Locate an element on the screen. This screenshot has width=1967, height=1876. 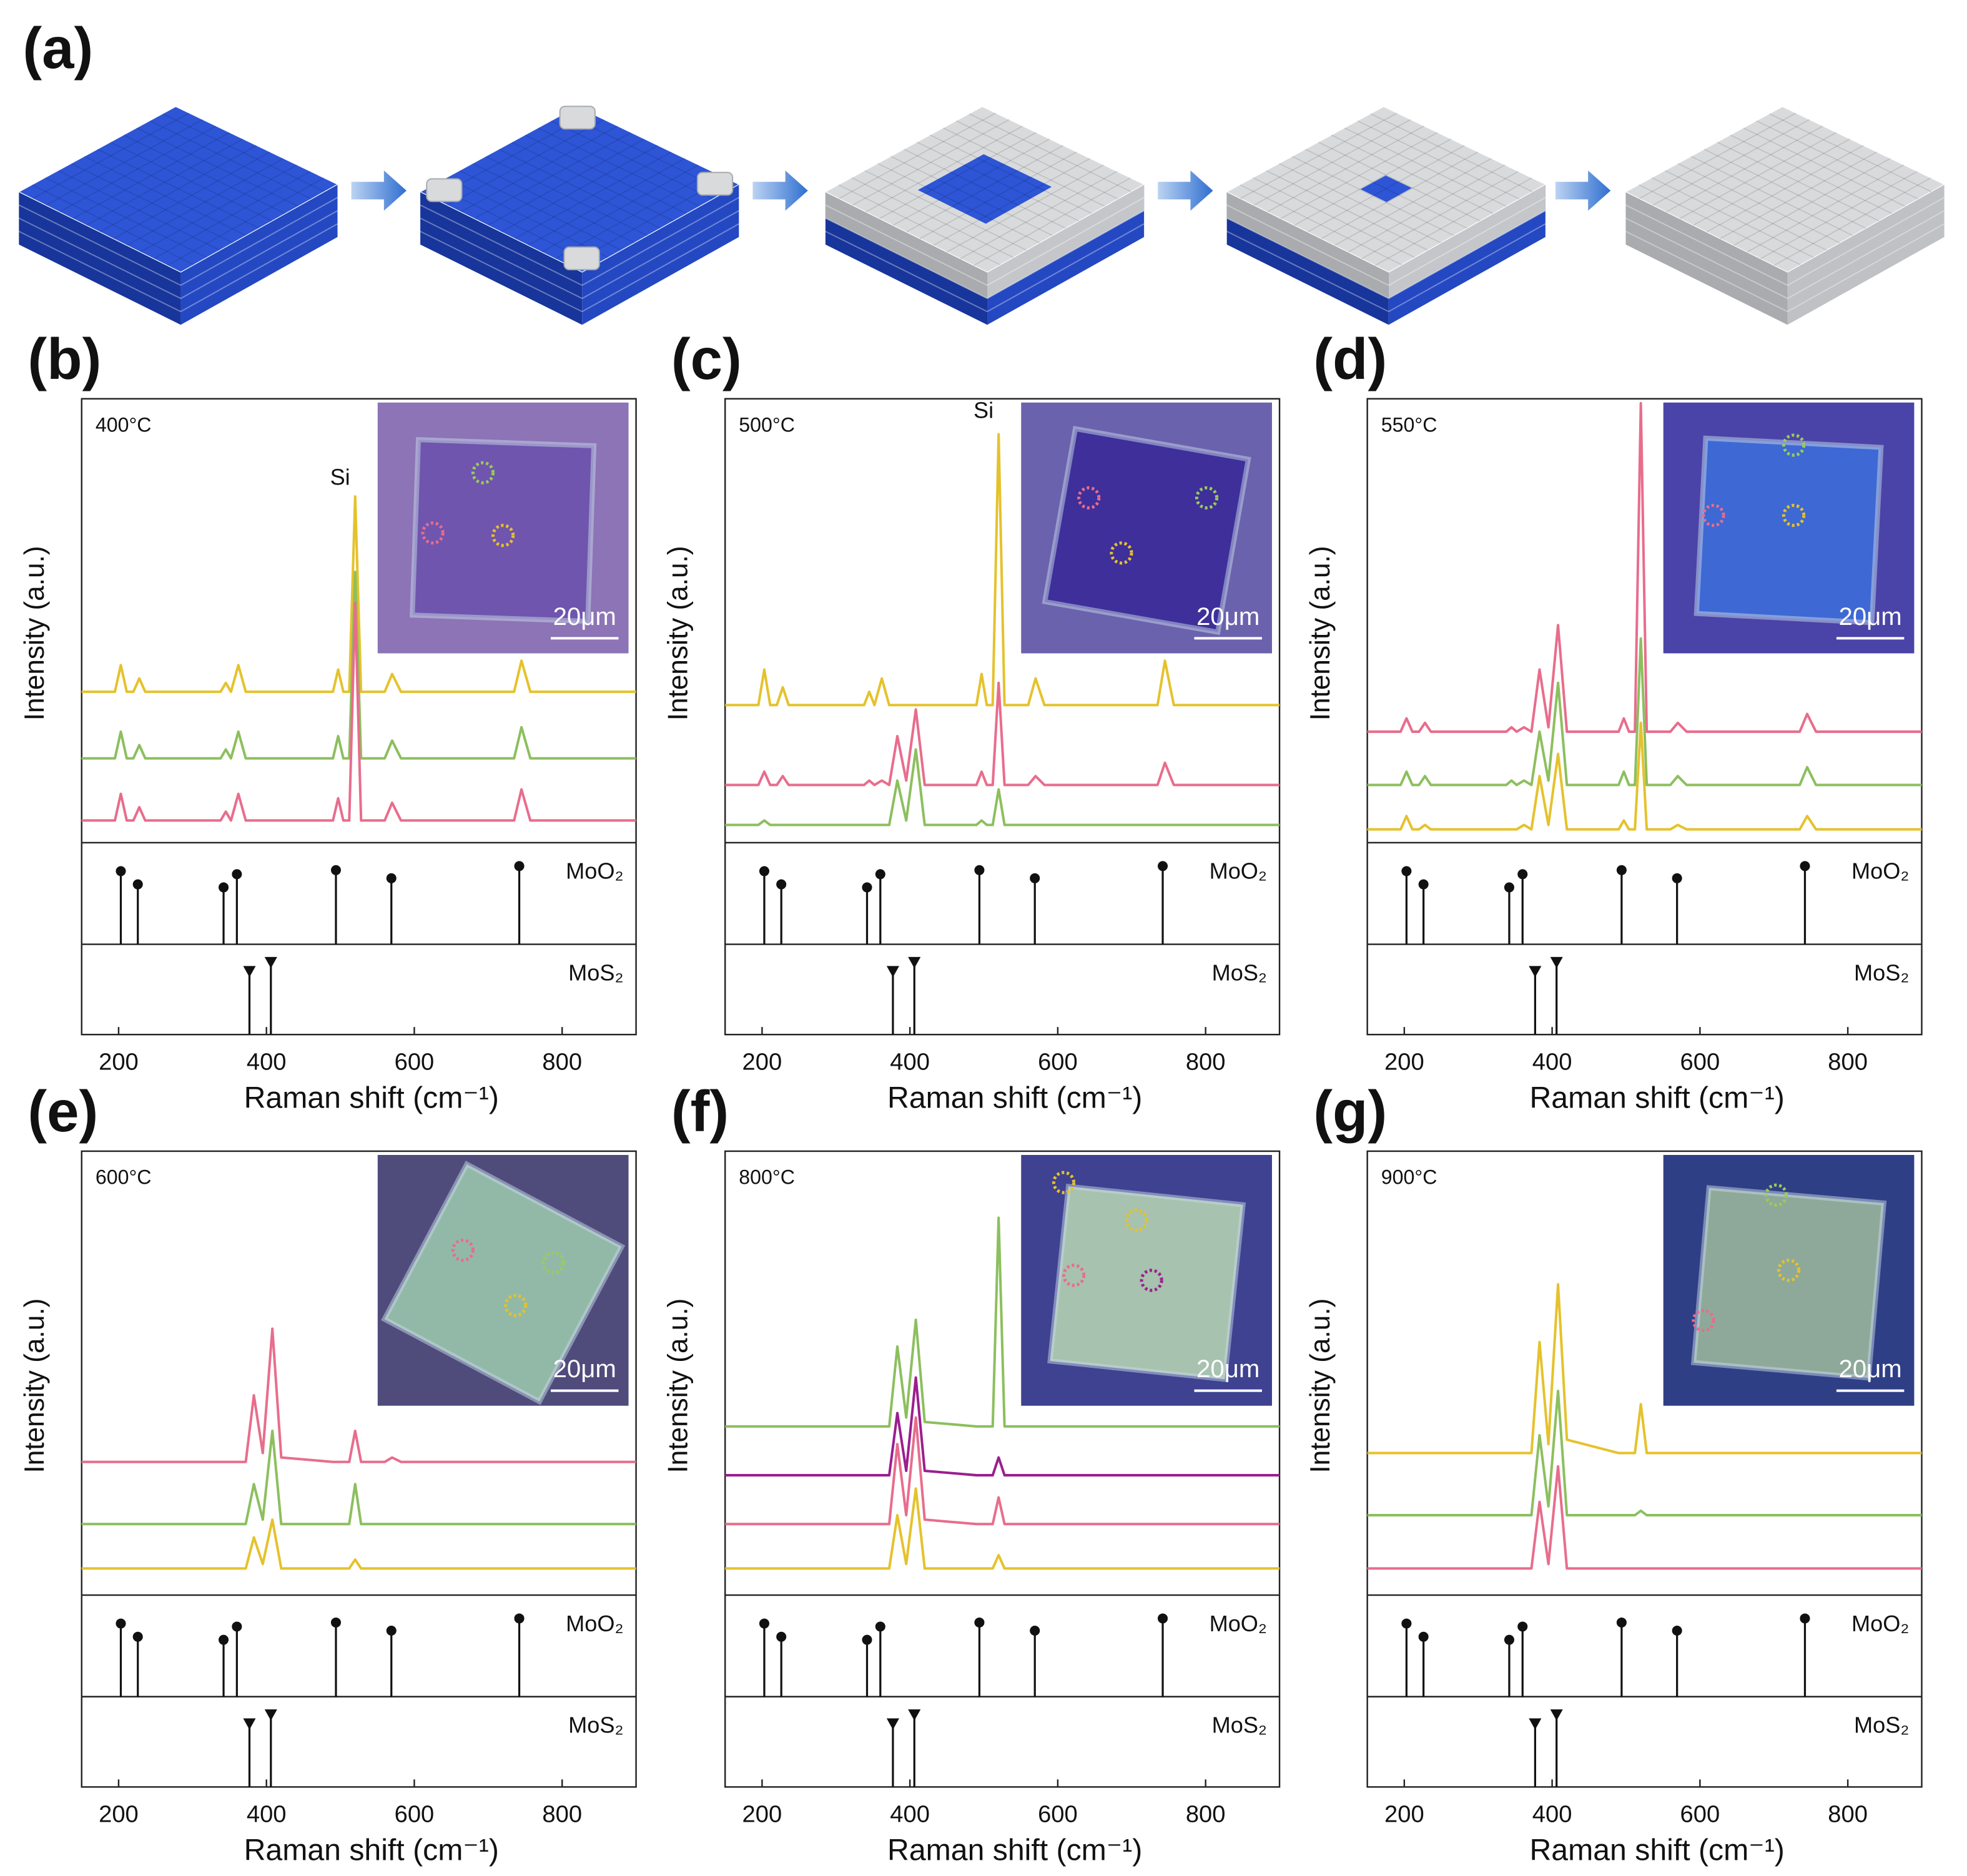
x-tick-label: 600 is located at coordinates (1058, 1061).